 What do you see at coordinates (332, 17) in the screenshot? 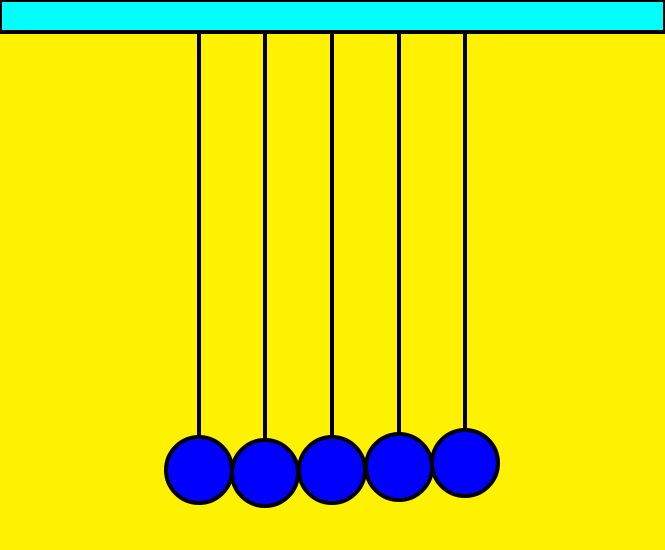
I see `top-support-bar` at bounding box center [332, 17].